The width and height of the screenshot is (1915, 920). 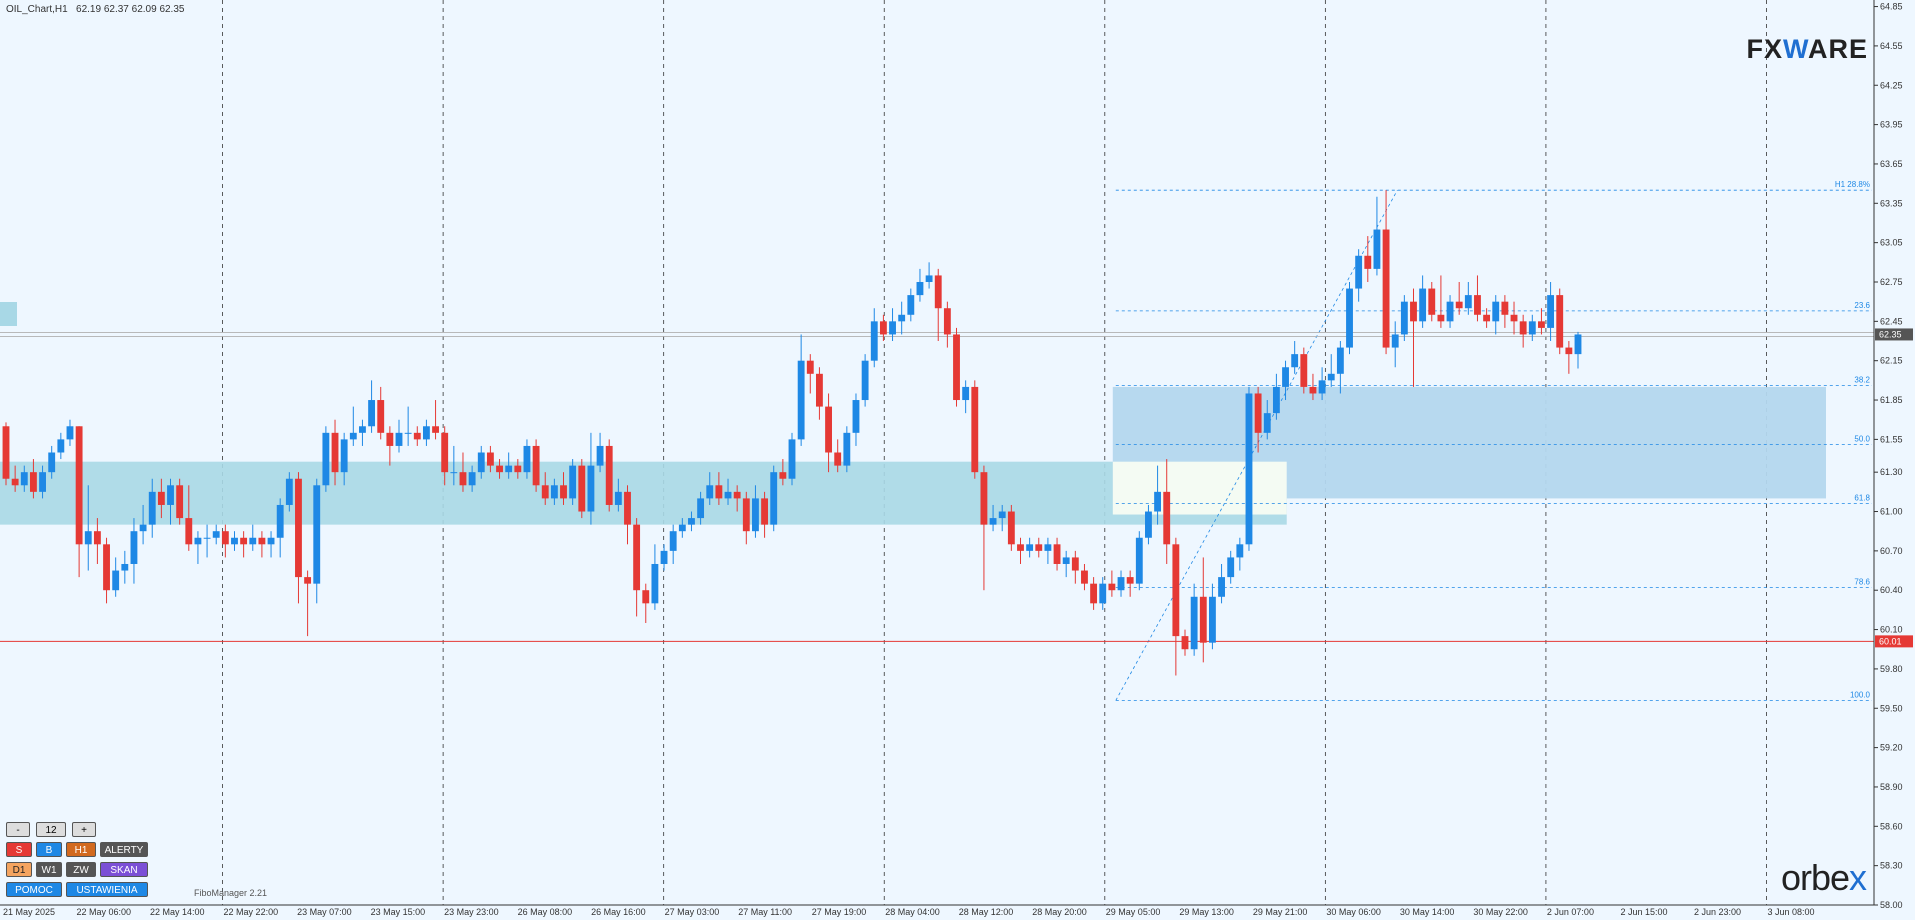 What do you see at coordinates (1891, 243) in the screenshot?
I see `price-tick-label: 63.05` at bounding box center [1891, 243].